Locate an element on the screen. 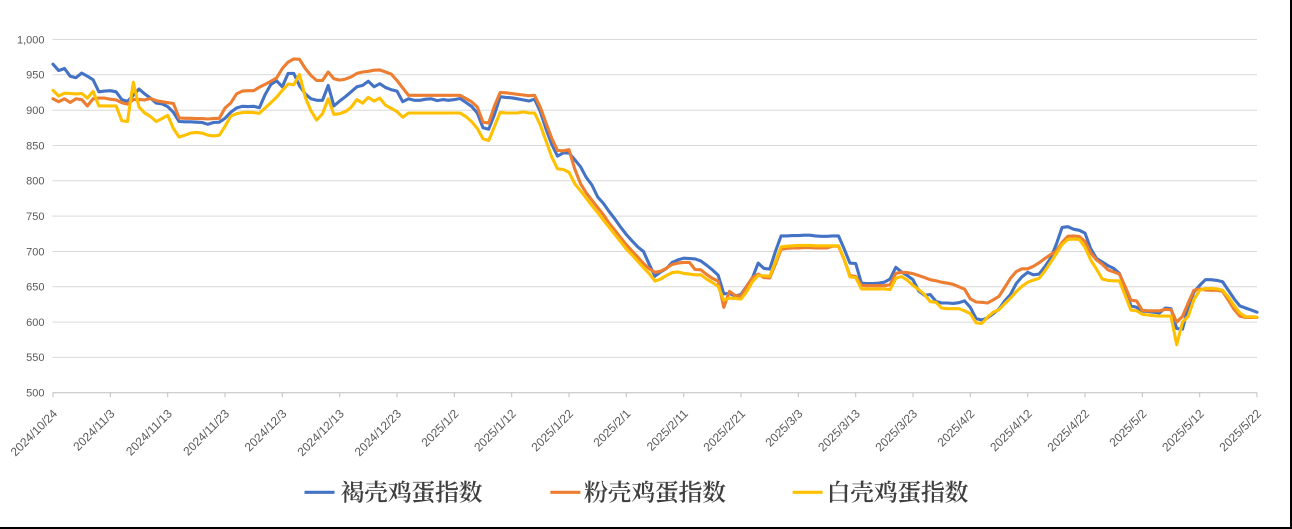 This screenshot has width=1292, height=529. svg-text: 900 is located at coordinates (35, 111).